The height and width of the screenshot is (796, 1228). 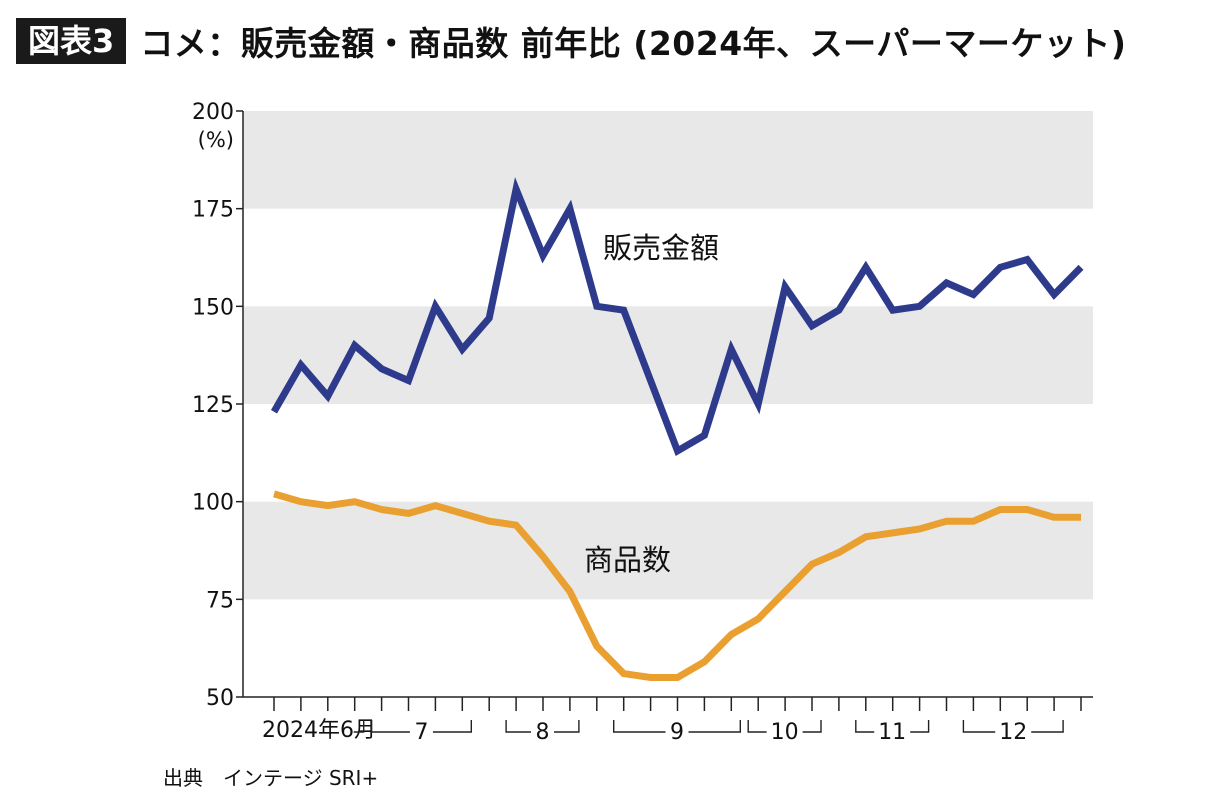 What do you see at coordinates (216, 140) in the screenshot?
I see `y-axis-unit: (%)` at bounding box center [216, 140].